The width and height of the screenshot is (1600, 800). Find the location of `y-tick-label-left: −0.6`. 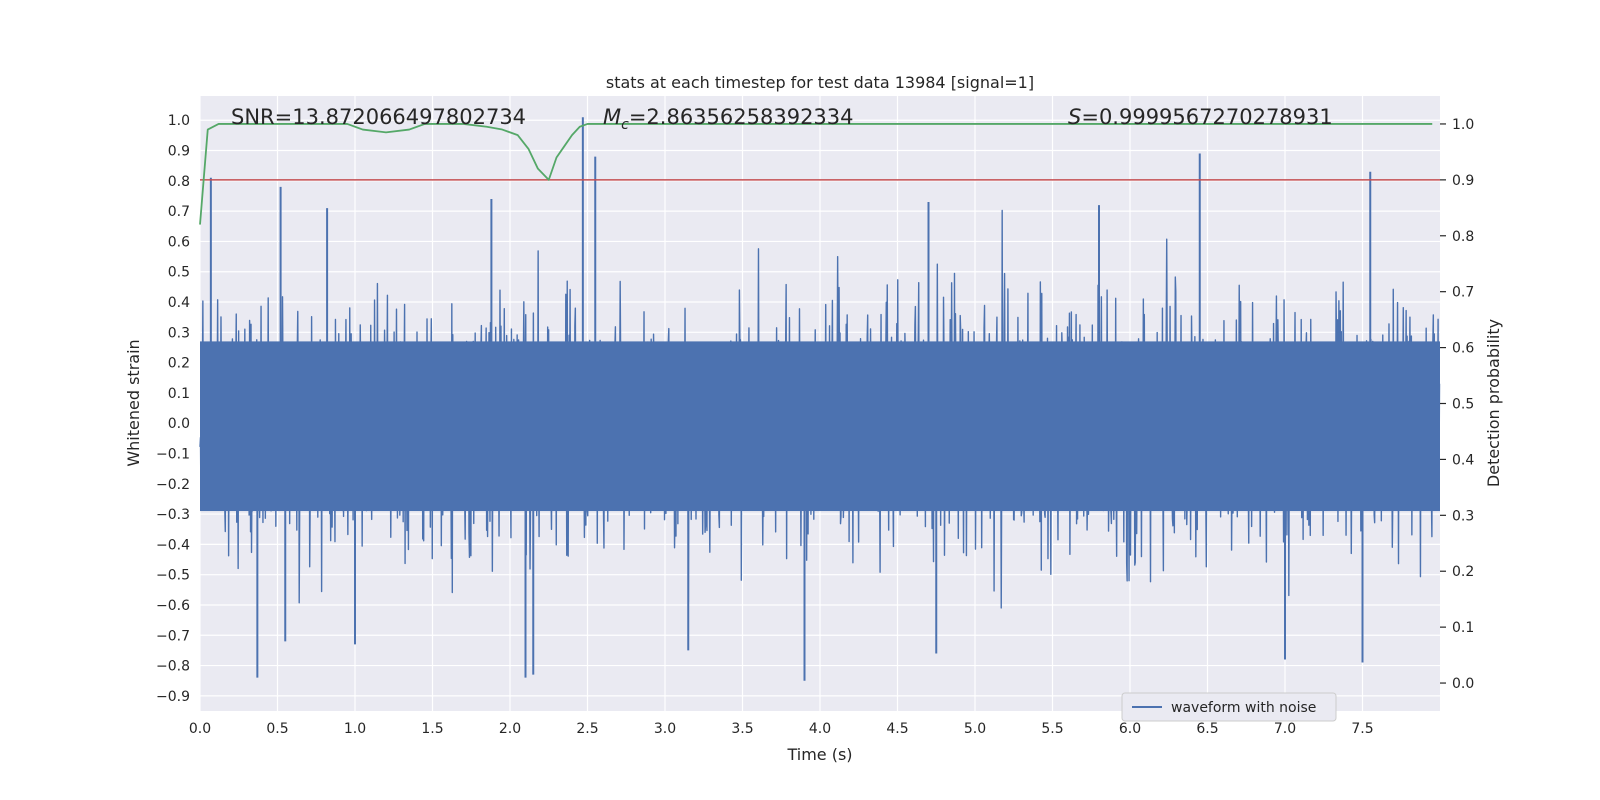

y-tick-label-left: −0.6 is located at coordinates (173, 606).